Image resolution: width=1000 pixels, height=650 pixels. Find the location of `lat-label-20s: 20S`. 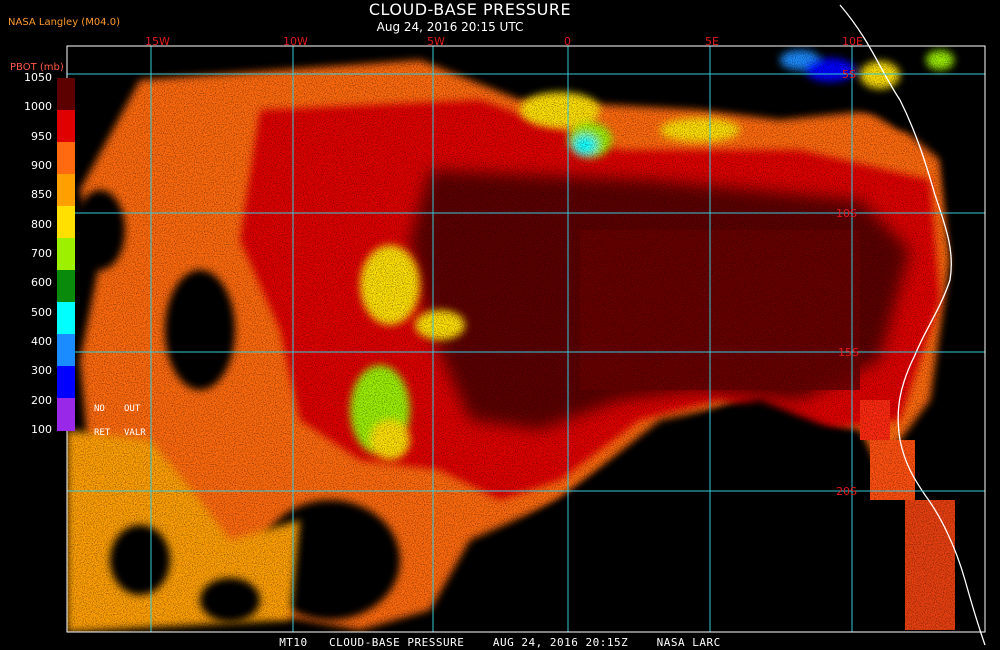

lat-label-20s: 20S is located at coordinates (846, 491).